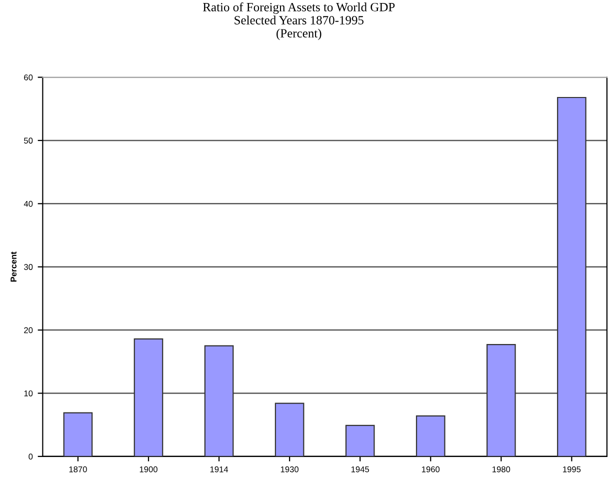 The width and height of the screenshot is (610, 483). Describe the element at coordinates (78, 469) in the screenshot. I see `x-tick-label: 1870` at that location.